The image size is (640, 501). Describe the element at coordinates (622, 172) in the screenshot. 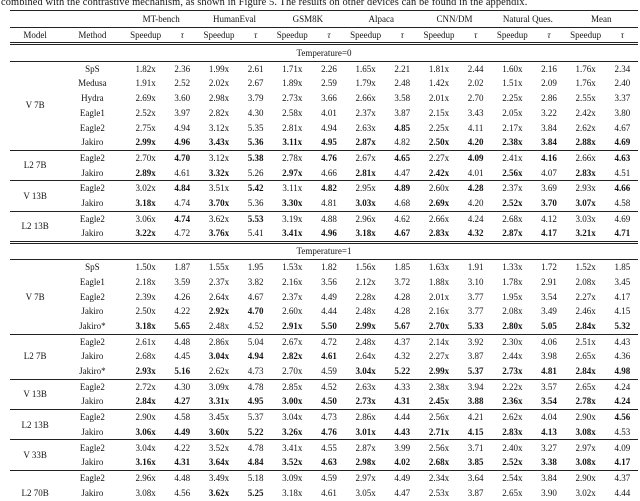

I see `tau-value: 4.51` at that location.